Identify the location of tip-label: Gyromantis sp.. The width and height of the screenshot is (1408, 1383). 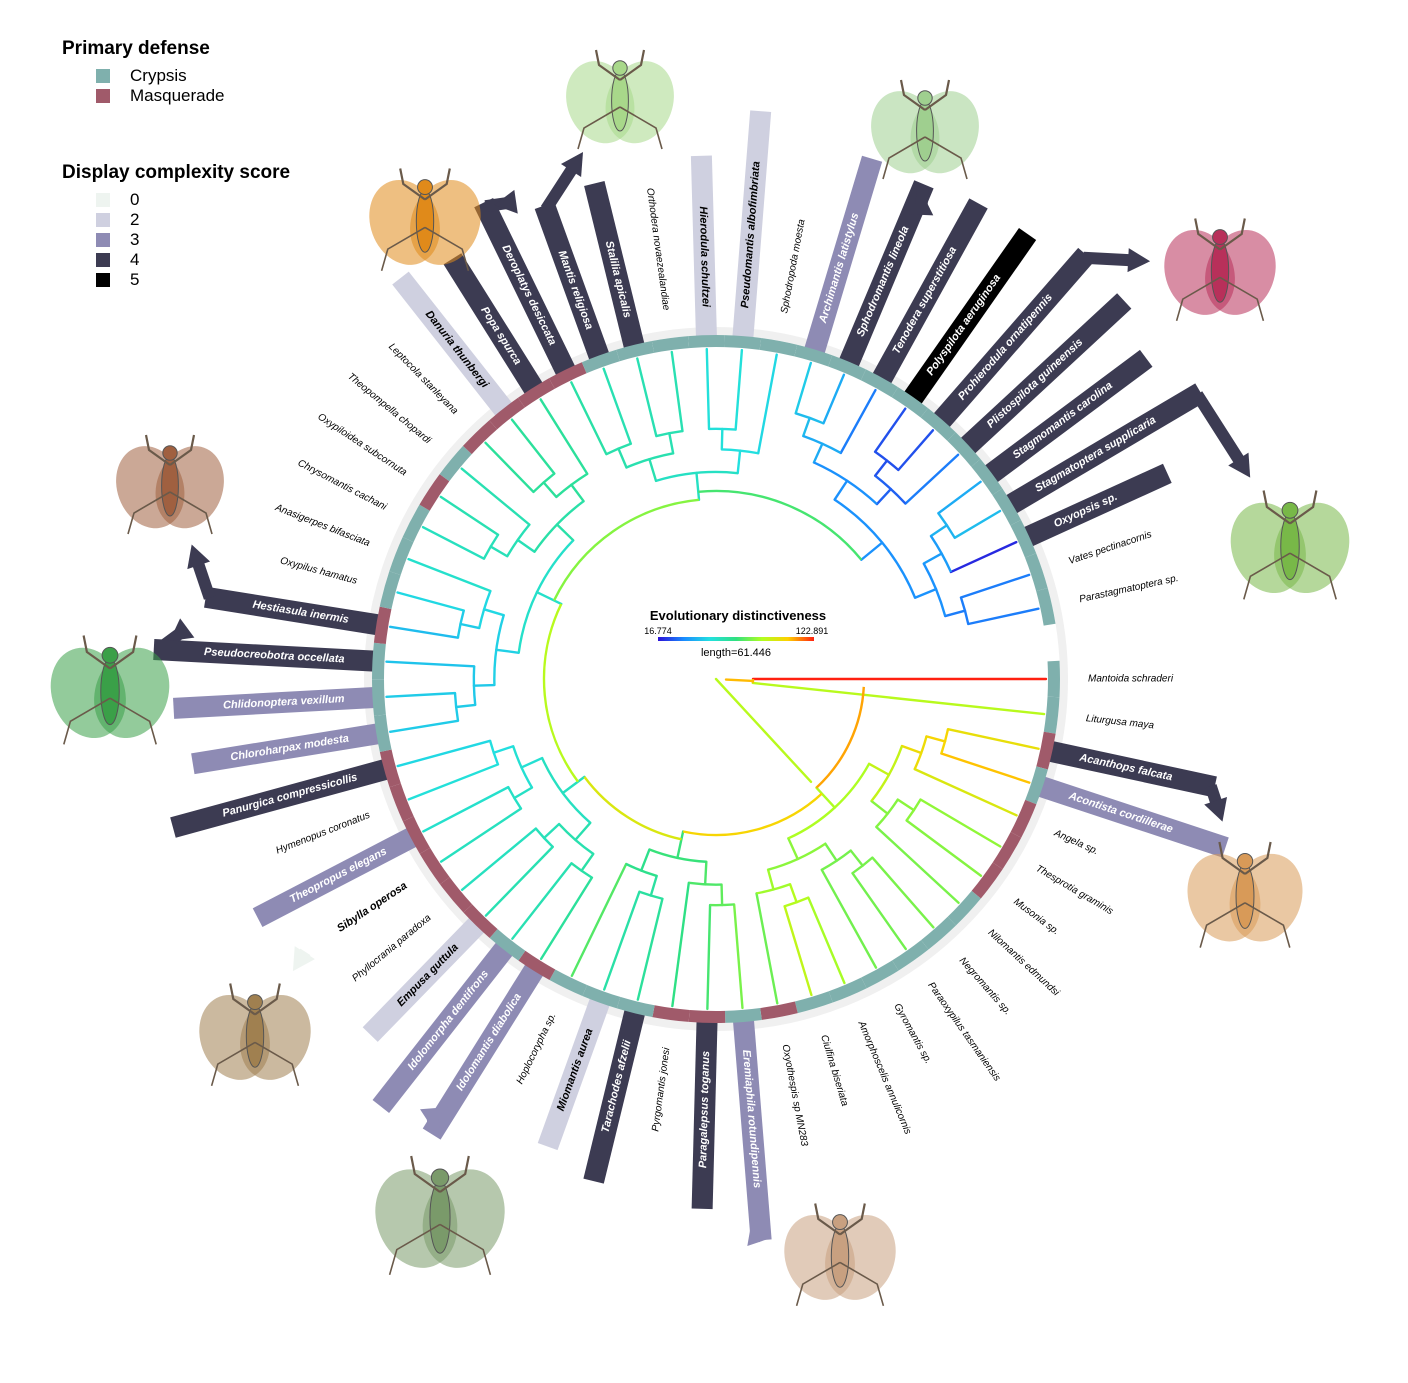
(912, 1034).